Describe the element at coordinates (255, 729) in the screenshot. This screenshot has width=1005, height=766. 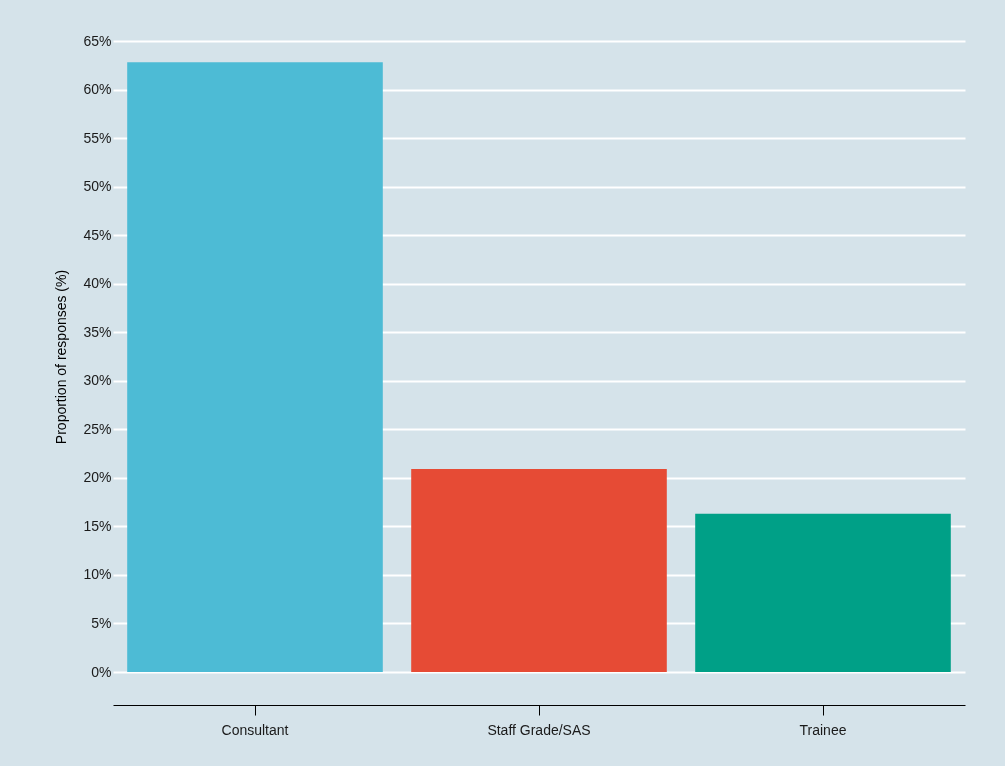
I see `x-tick-label: Consultant` at that location.